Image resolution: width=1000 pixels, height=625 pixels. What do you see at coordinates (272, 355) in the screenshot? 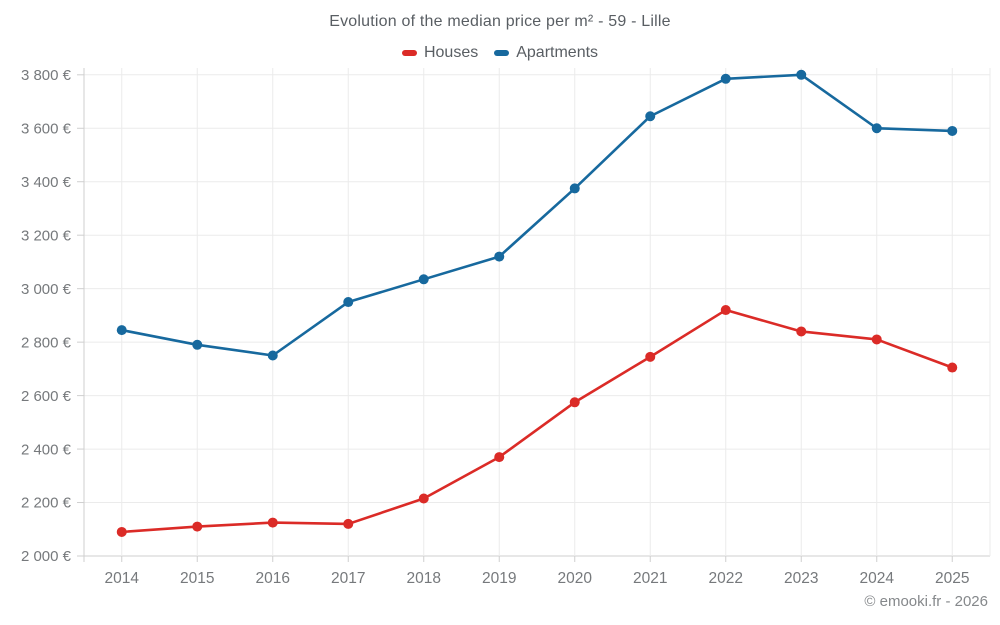
I see `data-point-apartments-2016` at bounding box center [272, 355].